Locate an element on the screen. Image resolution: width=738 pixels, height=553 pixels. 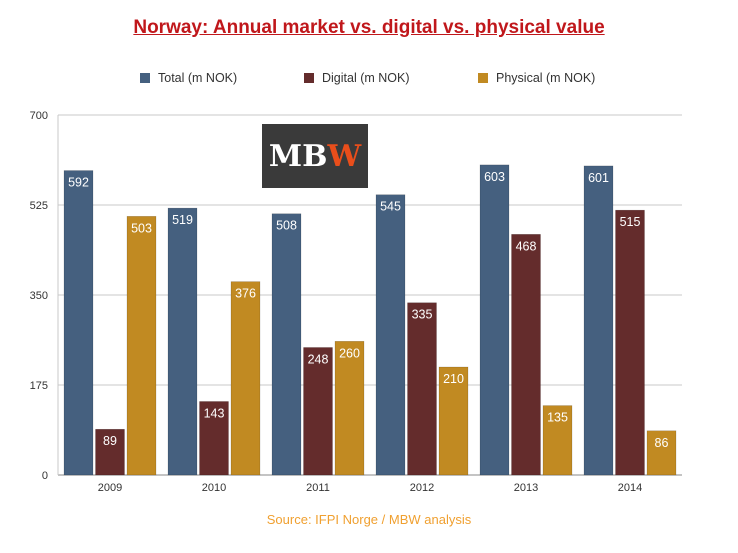
data-label: 210 is located at coordinates (453, 379).